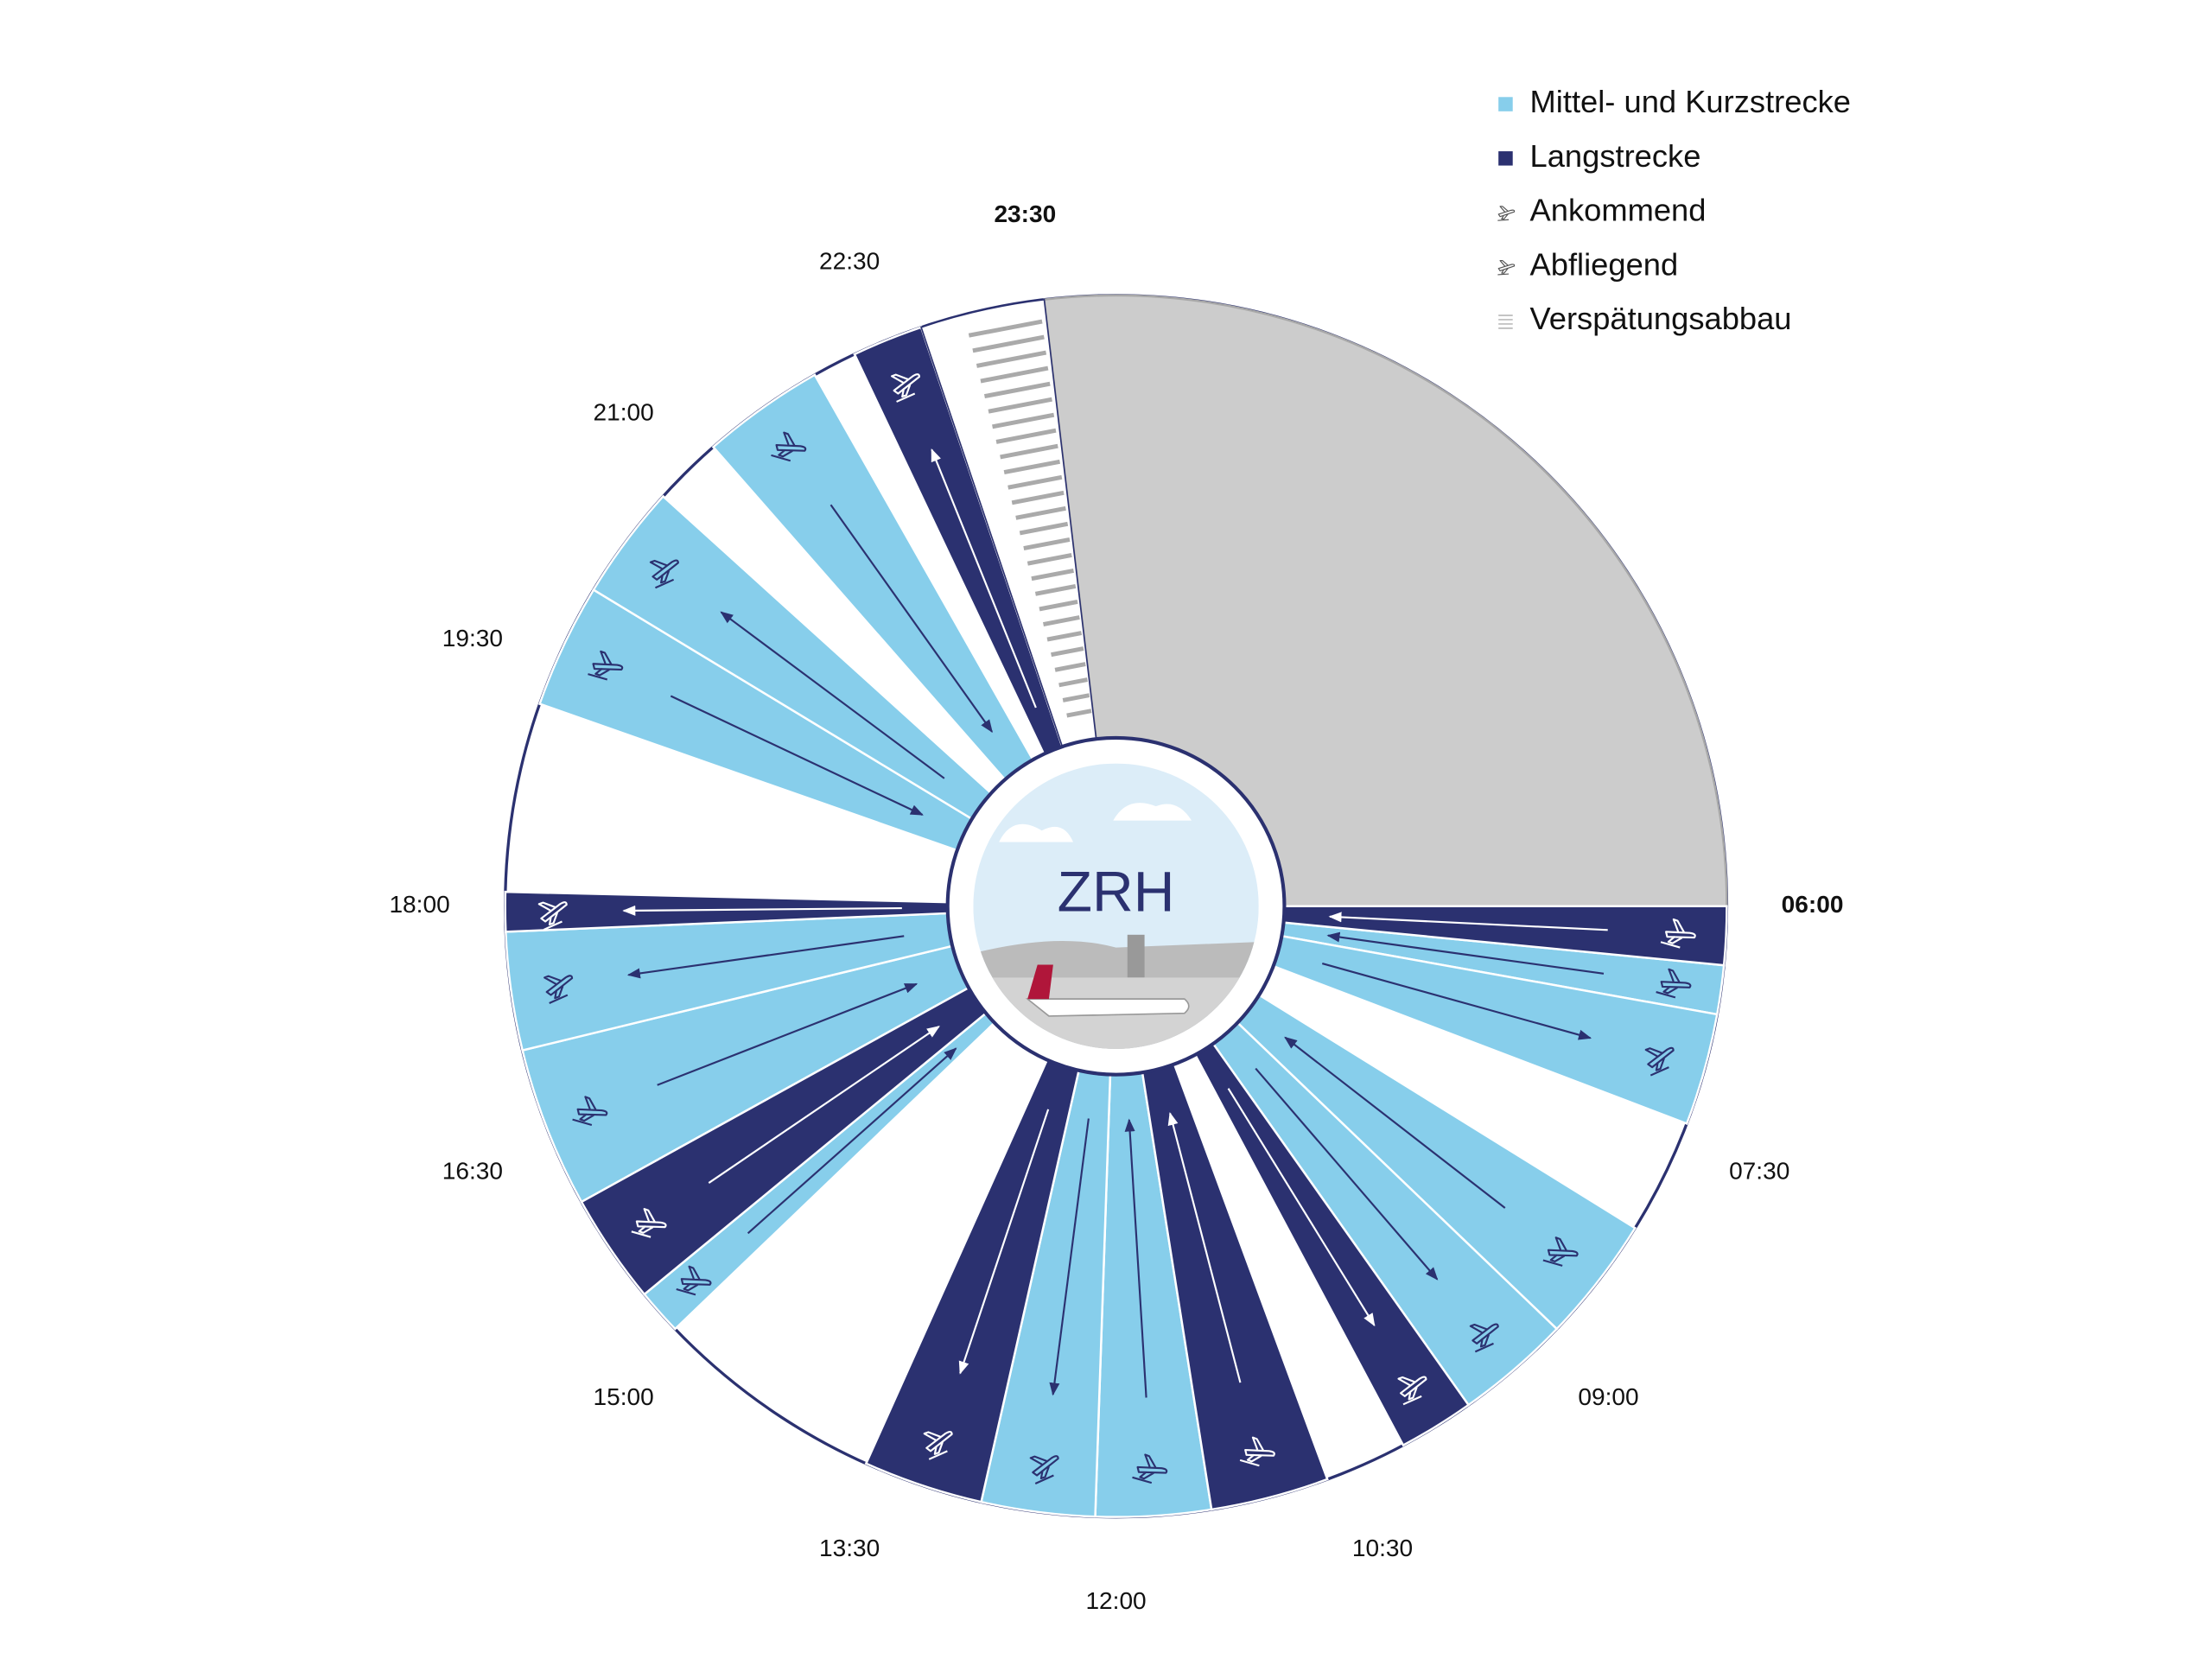  Describe the element at coordinates (849, 261) in the screenshot. I see `time-label: 22:30` at that location.